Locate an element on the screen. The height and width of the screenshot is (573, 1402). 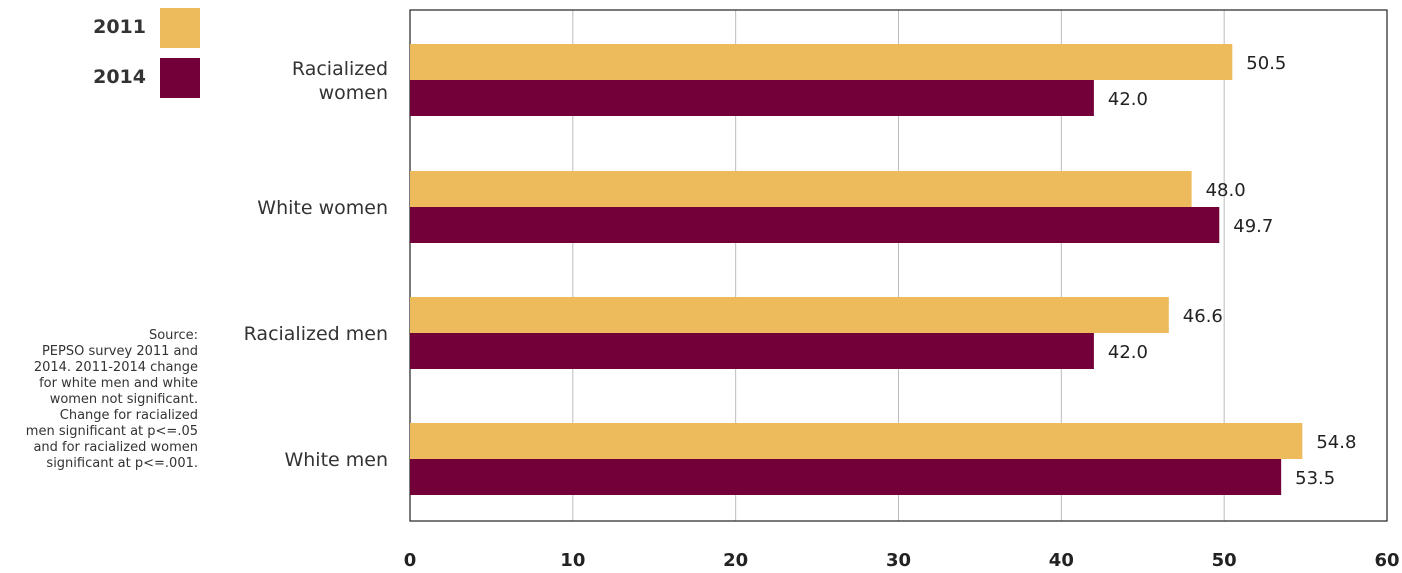
source-line: significant at p<=.001. is located at coordinates (122, 463).